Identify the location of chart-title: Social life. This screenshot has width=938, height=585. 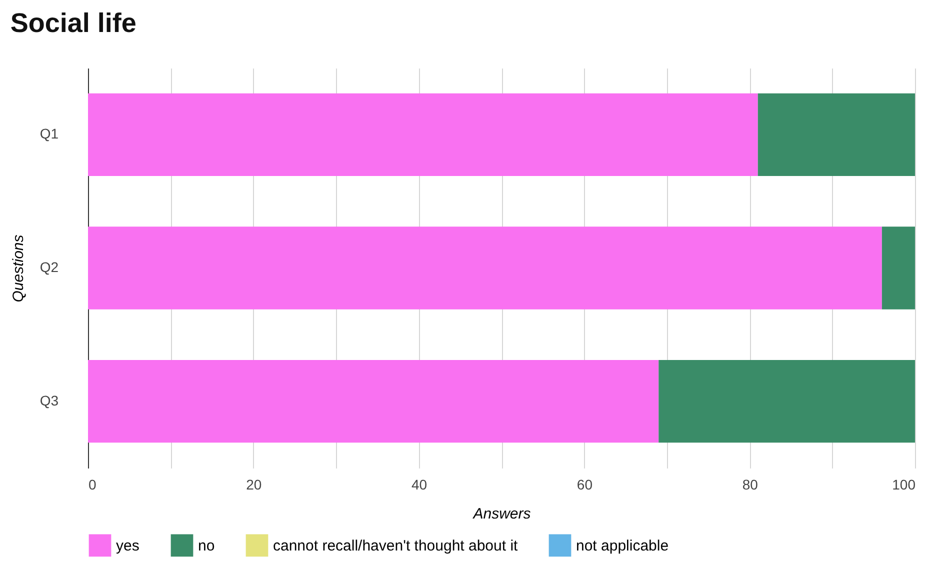
(73, 23).